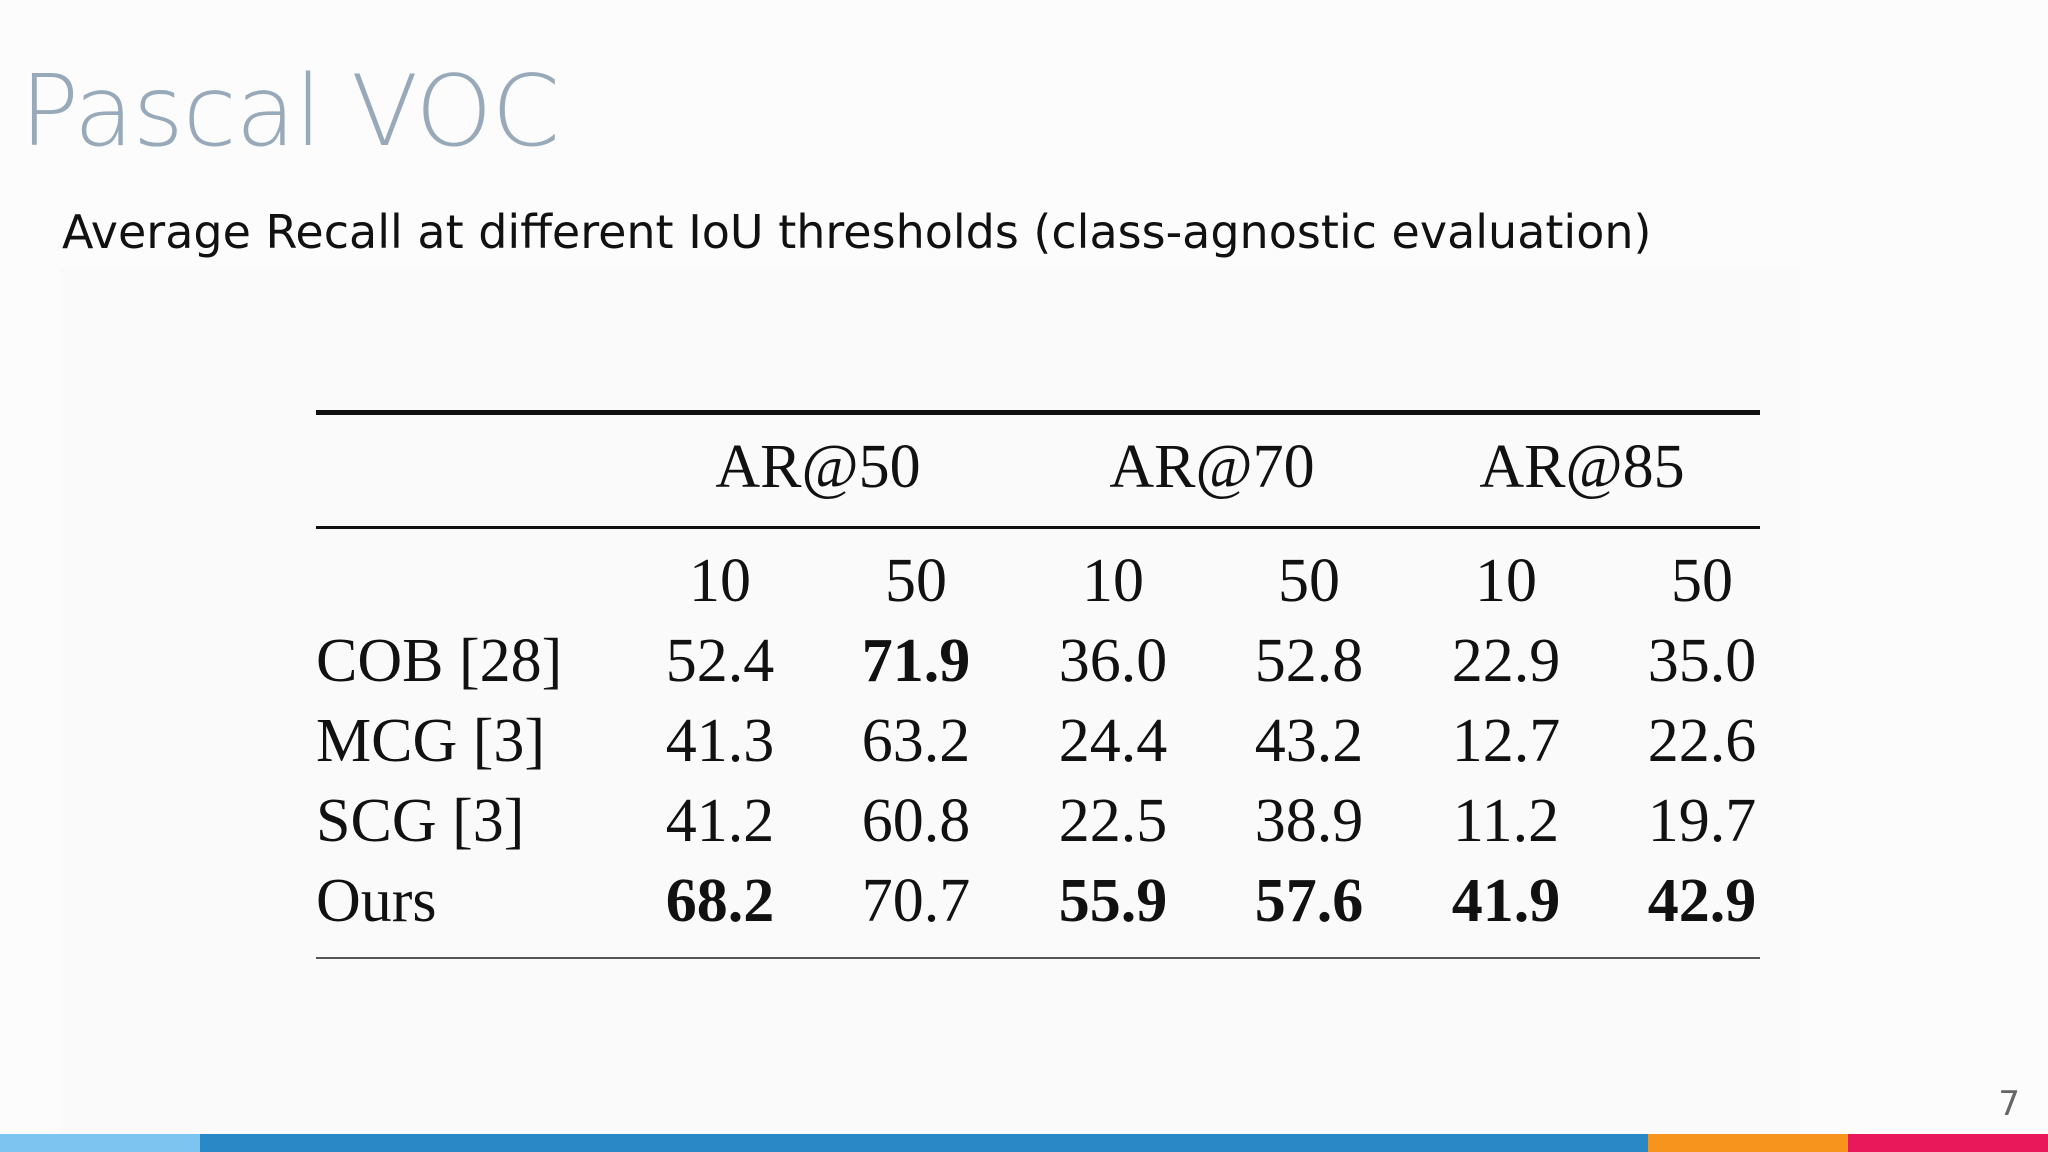 The width and height of the screenshot is (2048, 1152). I want to click on footer-segment-blue, so click(924, 1143).